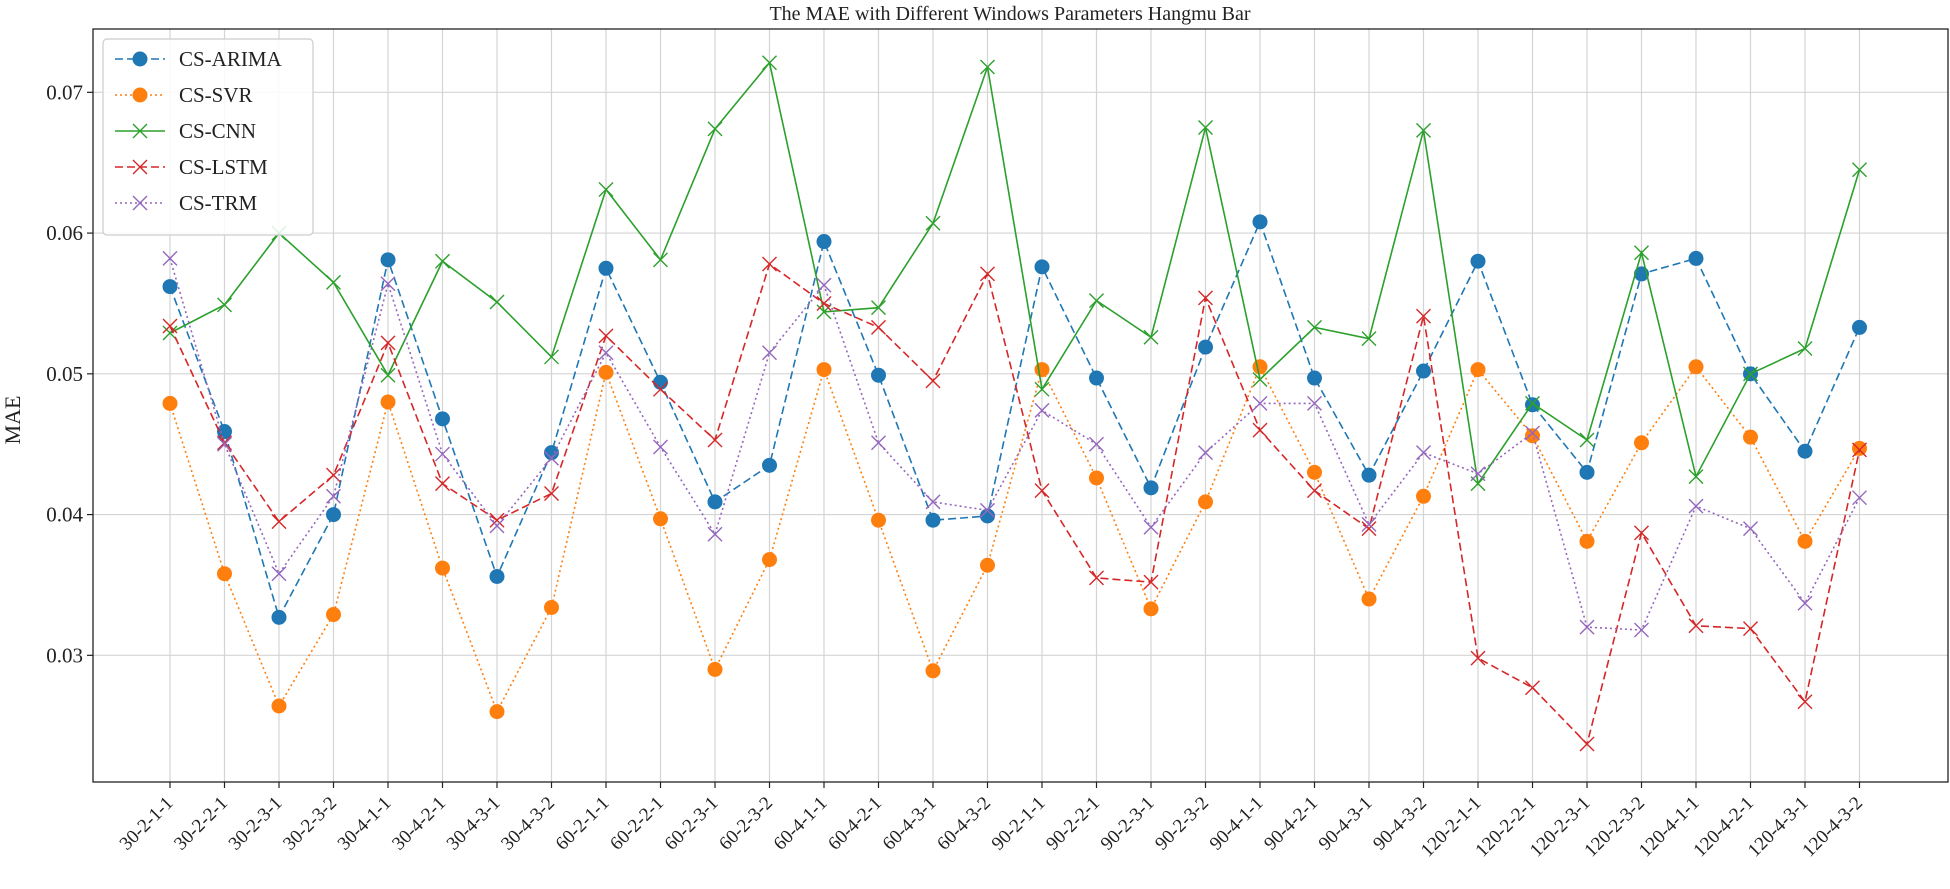  What do you see at coordinates (256, 824) in the screenshot?
I see `x-tick-label: 30-2-3-1` at bounding box center [256, 824].